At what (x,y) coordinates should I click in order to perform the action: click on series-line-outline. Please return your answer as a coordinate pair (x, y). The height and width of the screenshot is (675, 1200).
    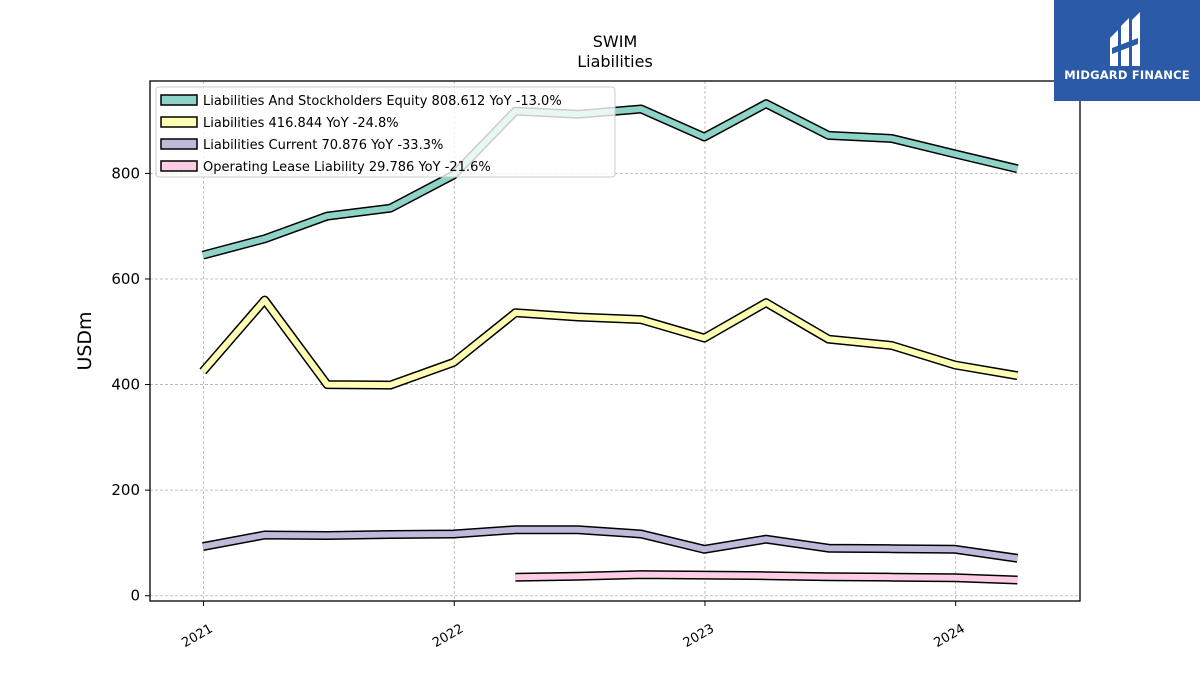
    Looking at the image, I should click on (609, 342).